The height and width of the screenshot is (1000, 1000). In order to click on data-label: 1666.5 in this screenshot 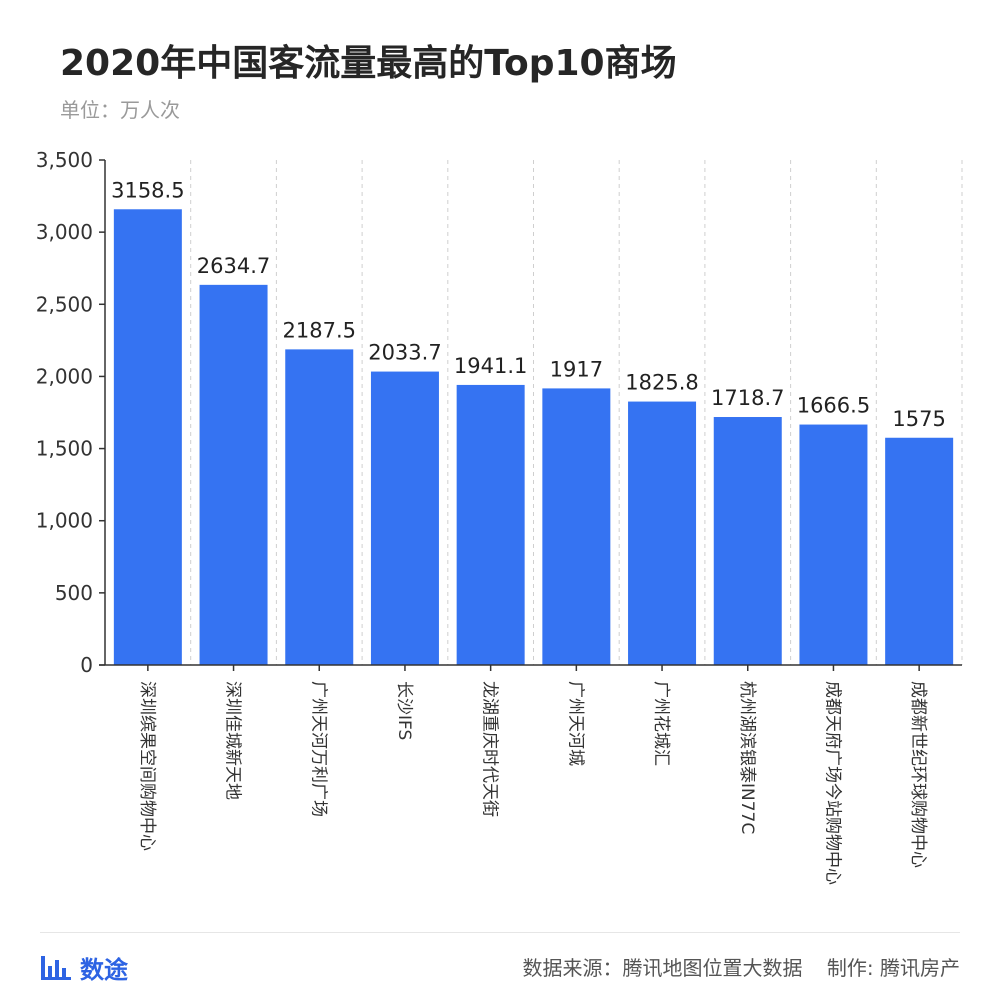, I will do `click(833, 406)`.